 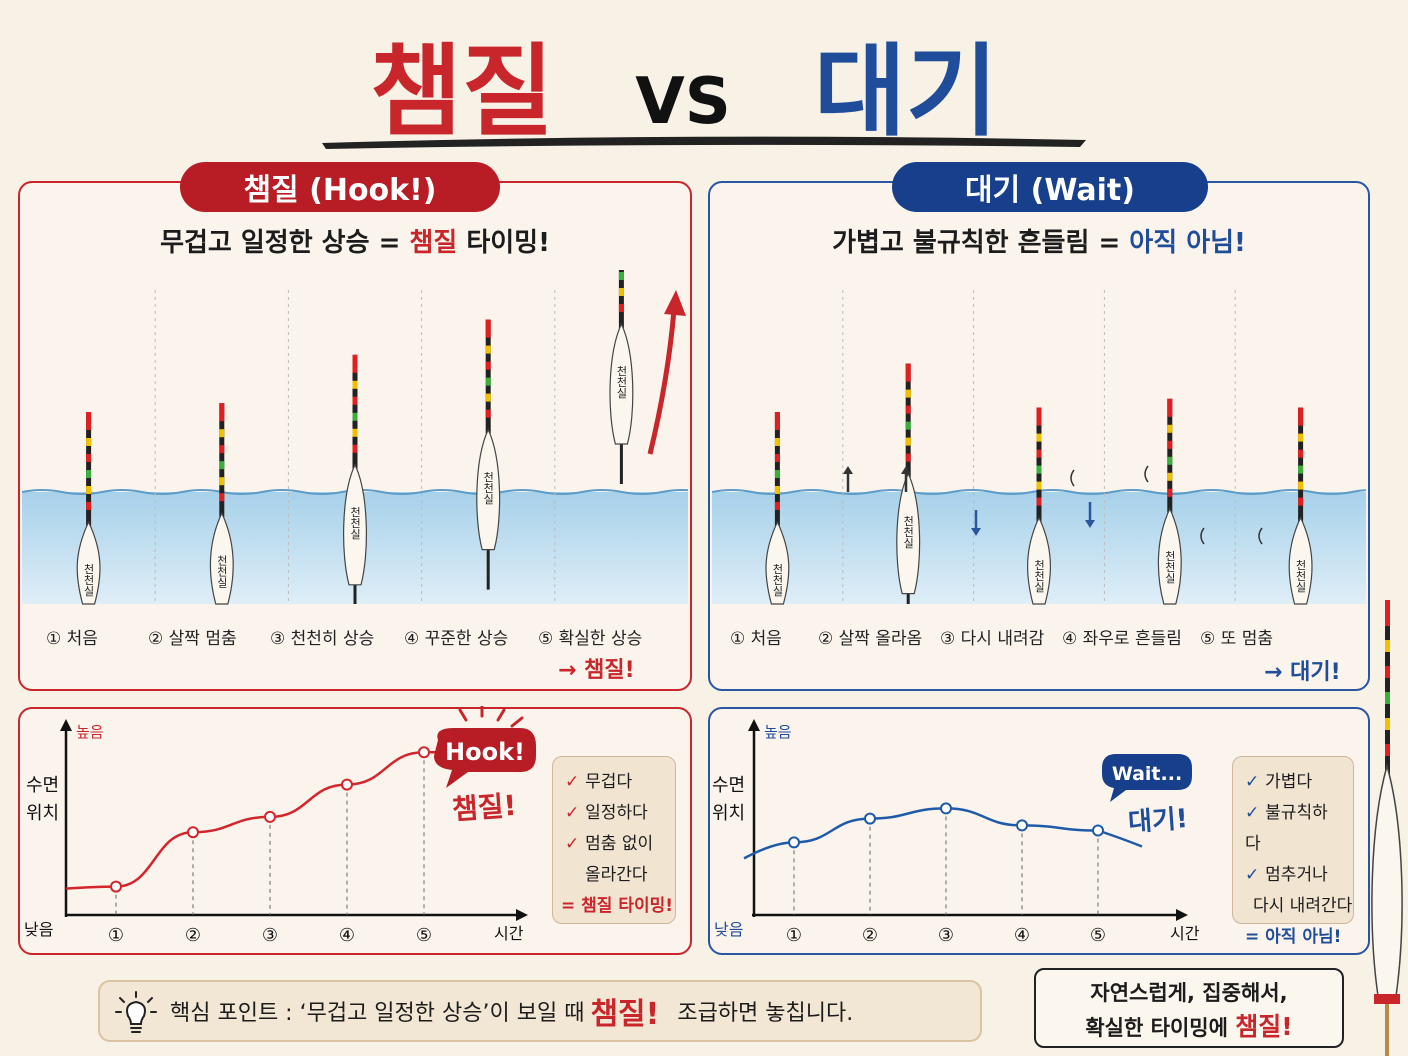 I want to click on hook-check-4: 올라간다, so click(x=614, y=875).